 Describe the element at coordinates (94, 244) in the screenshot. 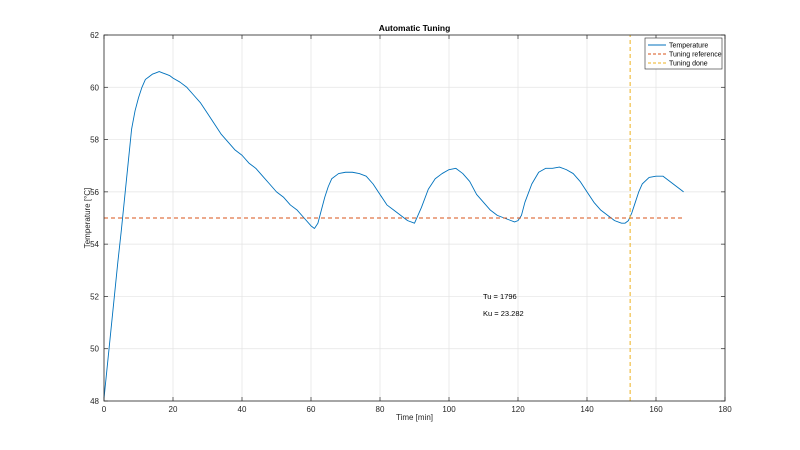

I see `y-tick-label: 54` at that location.